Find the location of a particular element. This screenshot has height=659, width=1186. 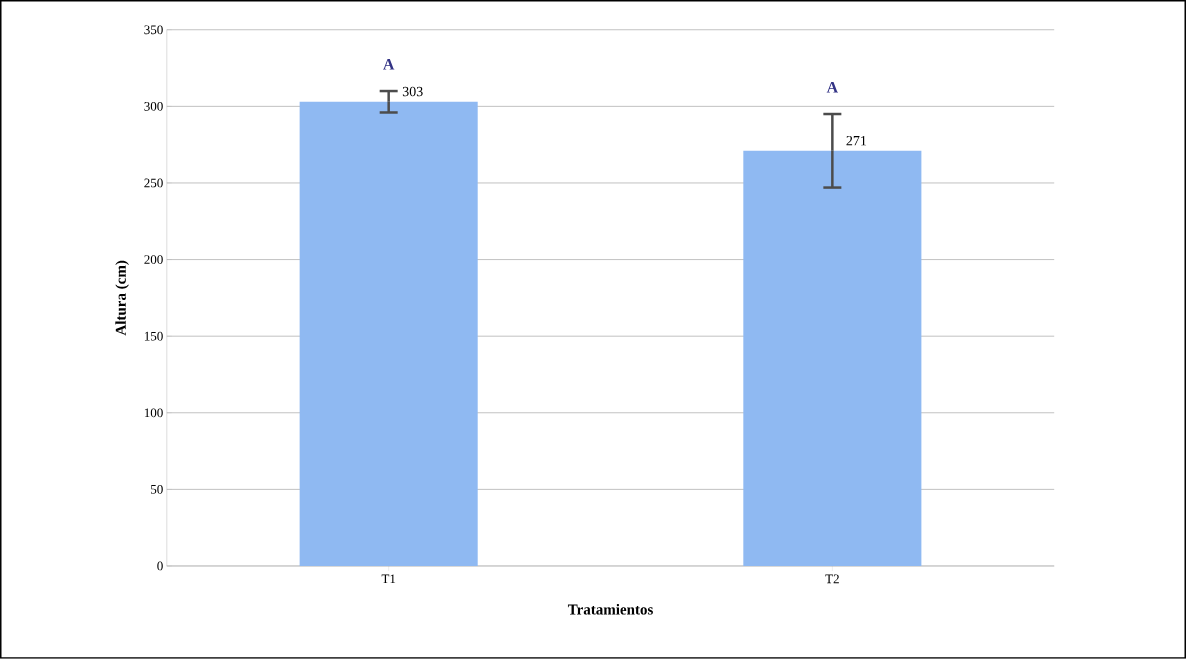

y-tick-label: 50 is located at coordinates (157, 489).